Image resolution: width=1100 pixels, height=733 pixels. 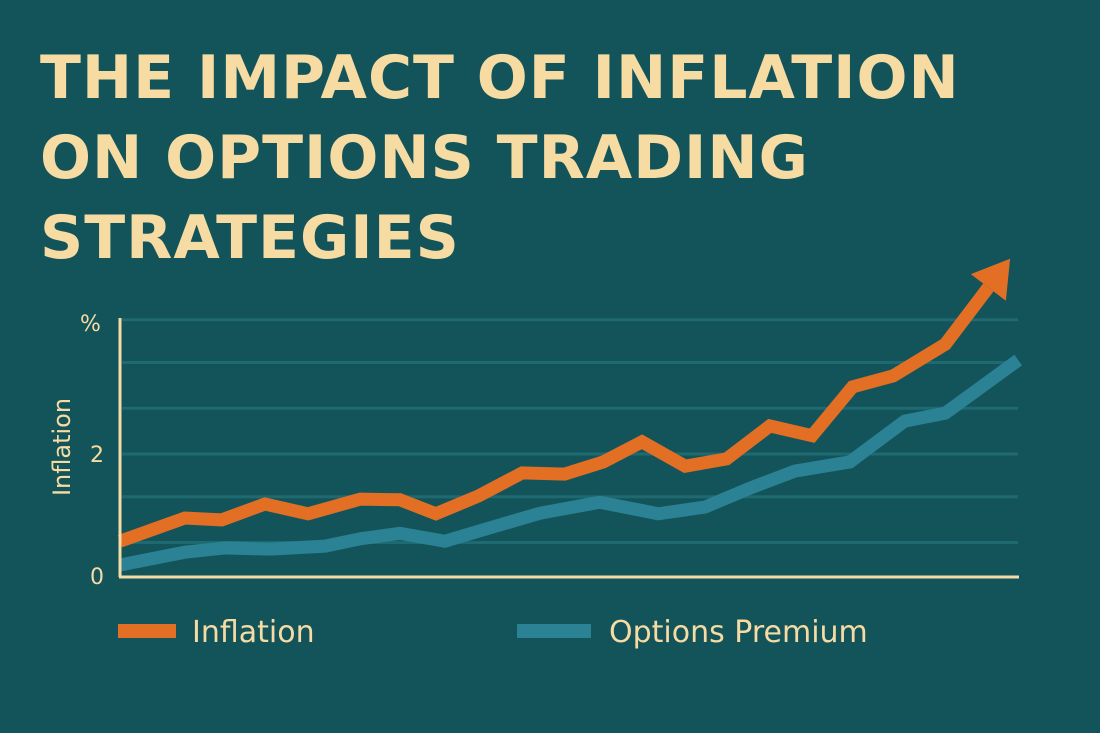 What do you see at coordinates (424, 158) in the screenshot?
I see `title-line-2: ON OPTIONS TRADING` at bounding box center [424, 158].